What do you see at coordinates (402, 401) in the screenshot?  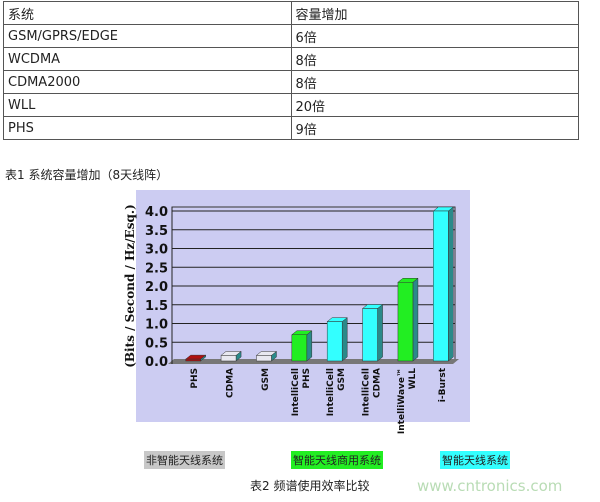 I see `x-tick-label: IntelliWave™` at bounding box center [402, 401].